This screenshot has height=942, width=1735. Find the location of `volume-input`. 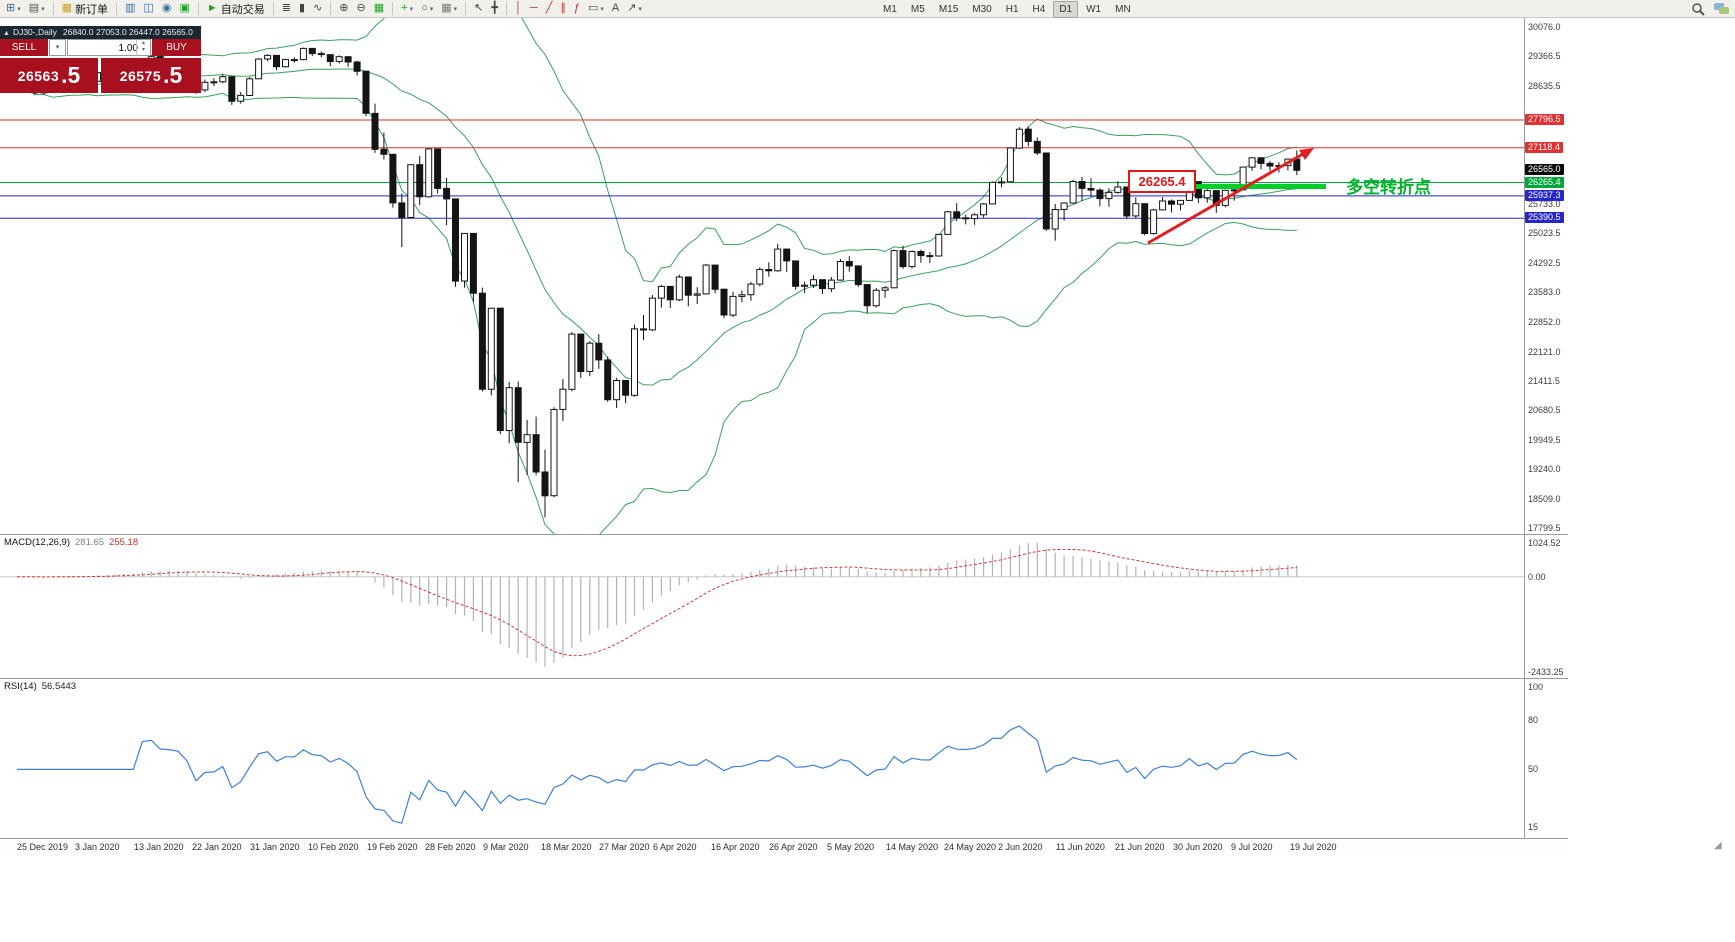

volume-input is located at coordinates (104, 48).